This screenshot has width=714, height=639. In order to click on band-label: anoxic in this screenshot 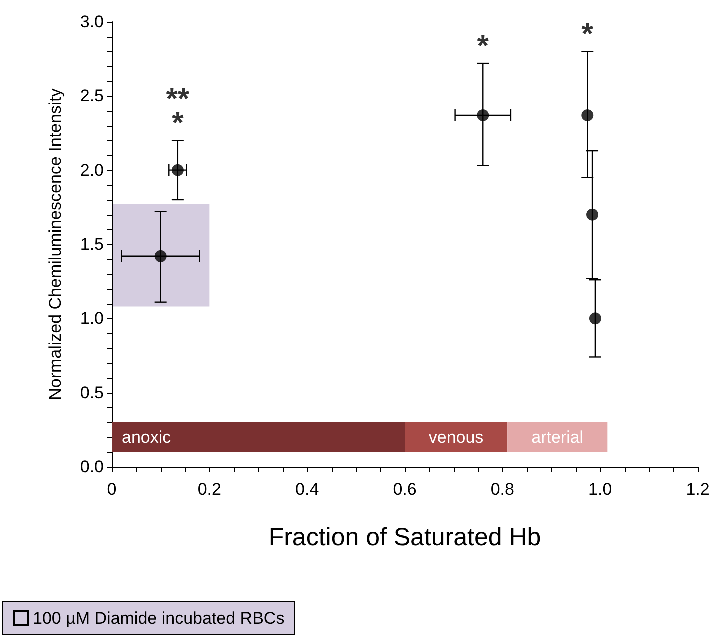, I will do `click(147, 437)`.